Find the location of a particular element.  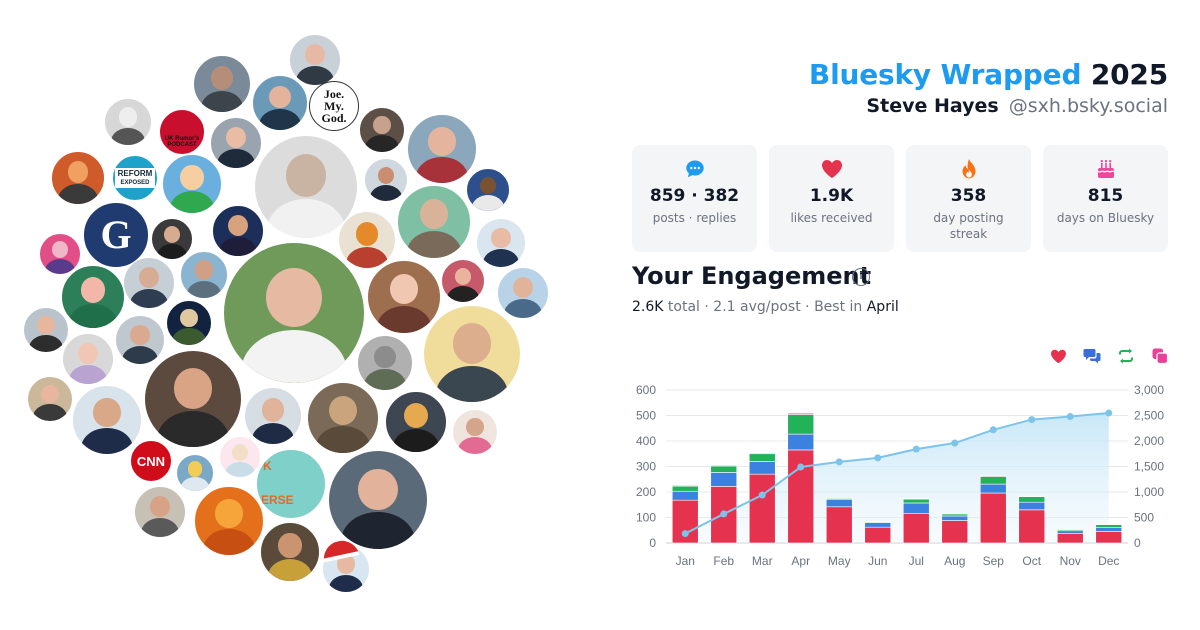

y-tick-label-right: 1,000 is located at coordinates (1149, 492).